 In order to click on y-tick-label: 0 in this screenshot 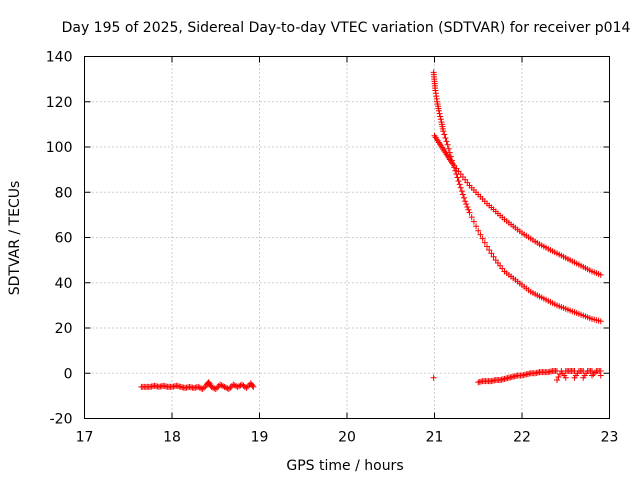, I will do `click(68, 374)`.